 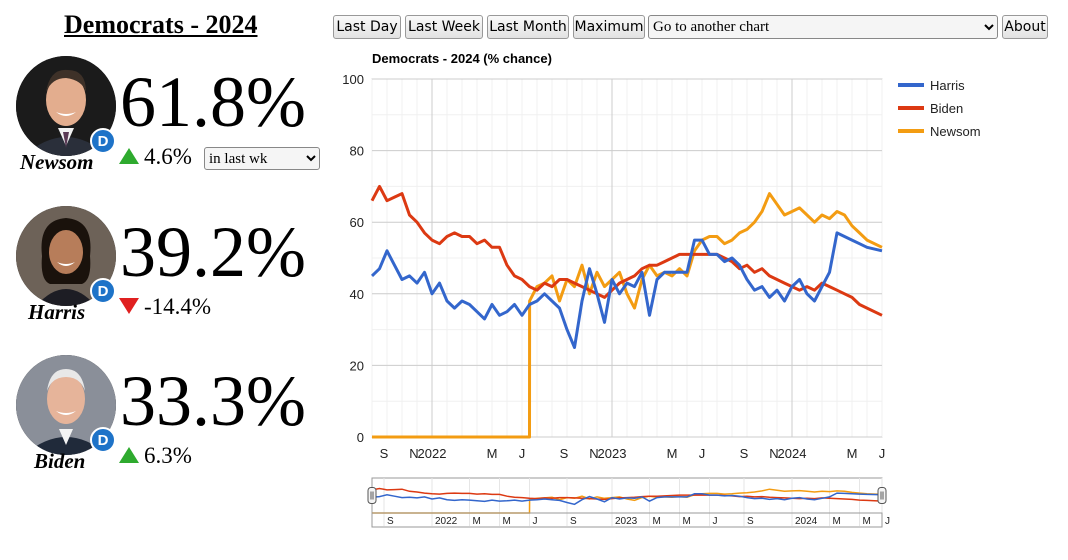 I want to click on navigator-line-harris, so click(x=627, y=499).